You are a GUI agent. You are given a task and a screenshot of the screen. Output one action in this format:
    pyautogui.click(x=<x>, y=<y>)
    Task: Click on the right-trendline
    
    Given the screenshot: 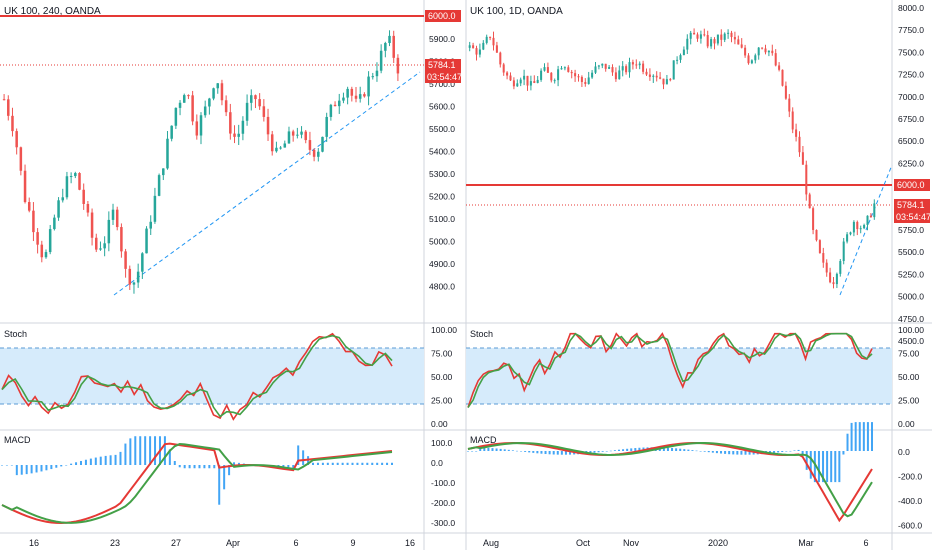 What is the action you would take?
    pyautogui.click(x=866, y=230)
    